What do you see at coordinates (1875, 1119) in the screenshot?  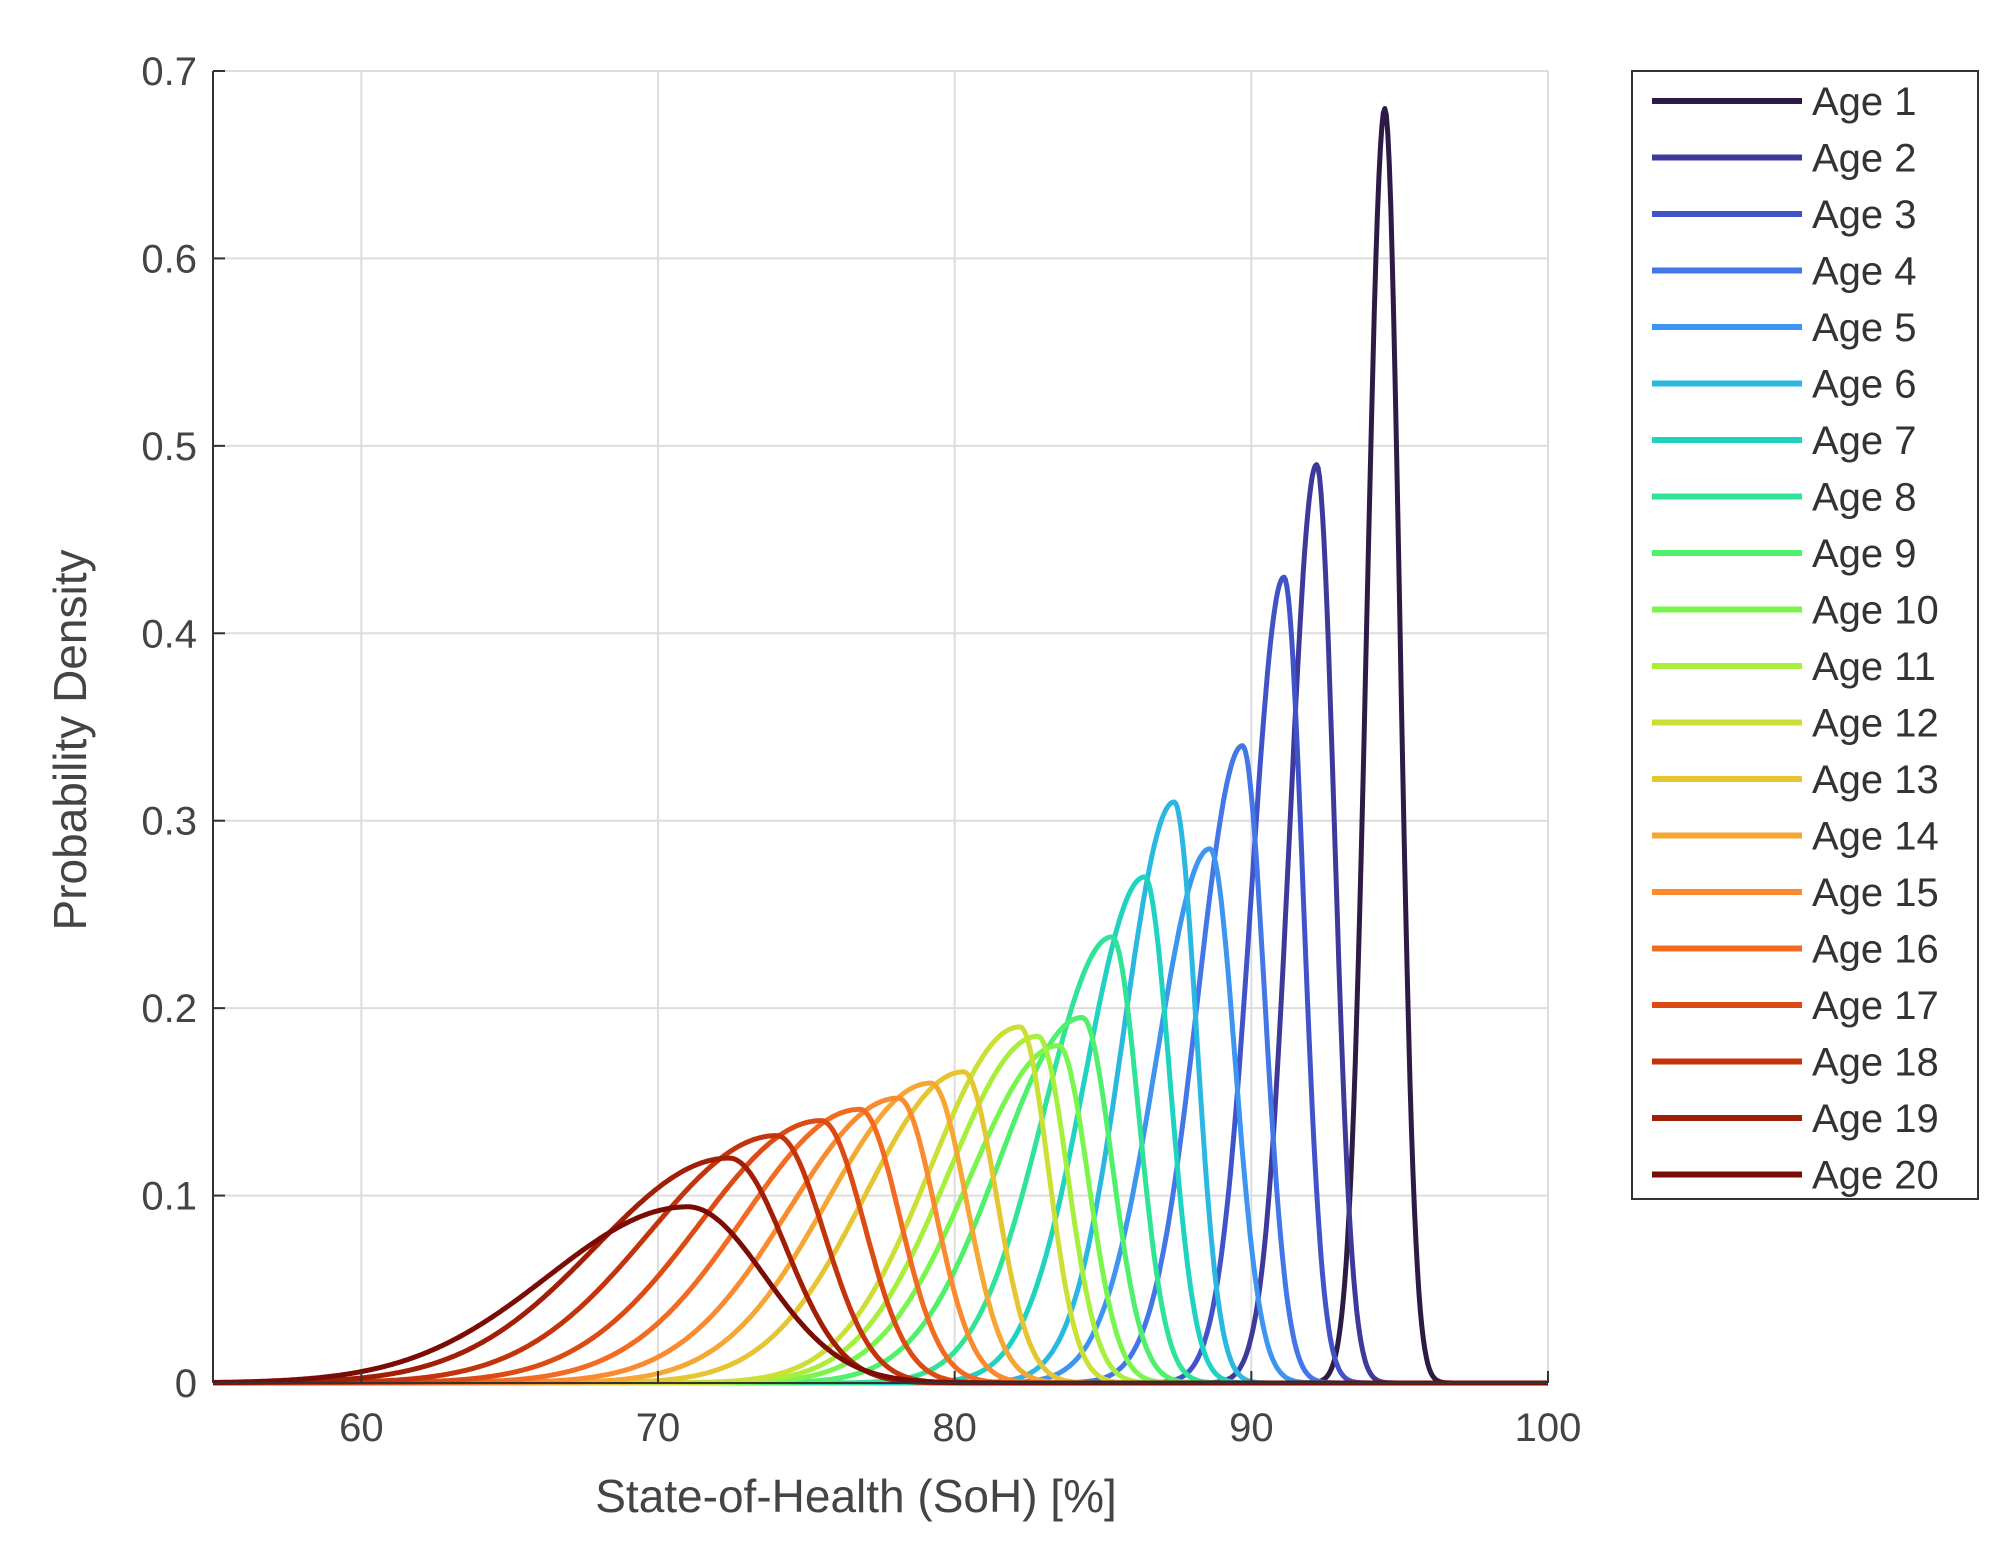 I see `legend-label: Age 19` at bounding box center [1875, 1119].